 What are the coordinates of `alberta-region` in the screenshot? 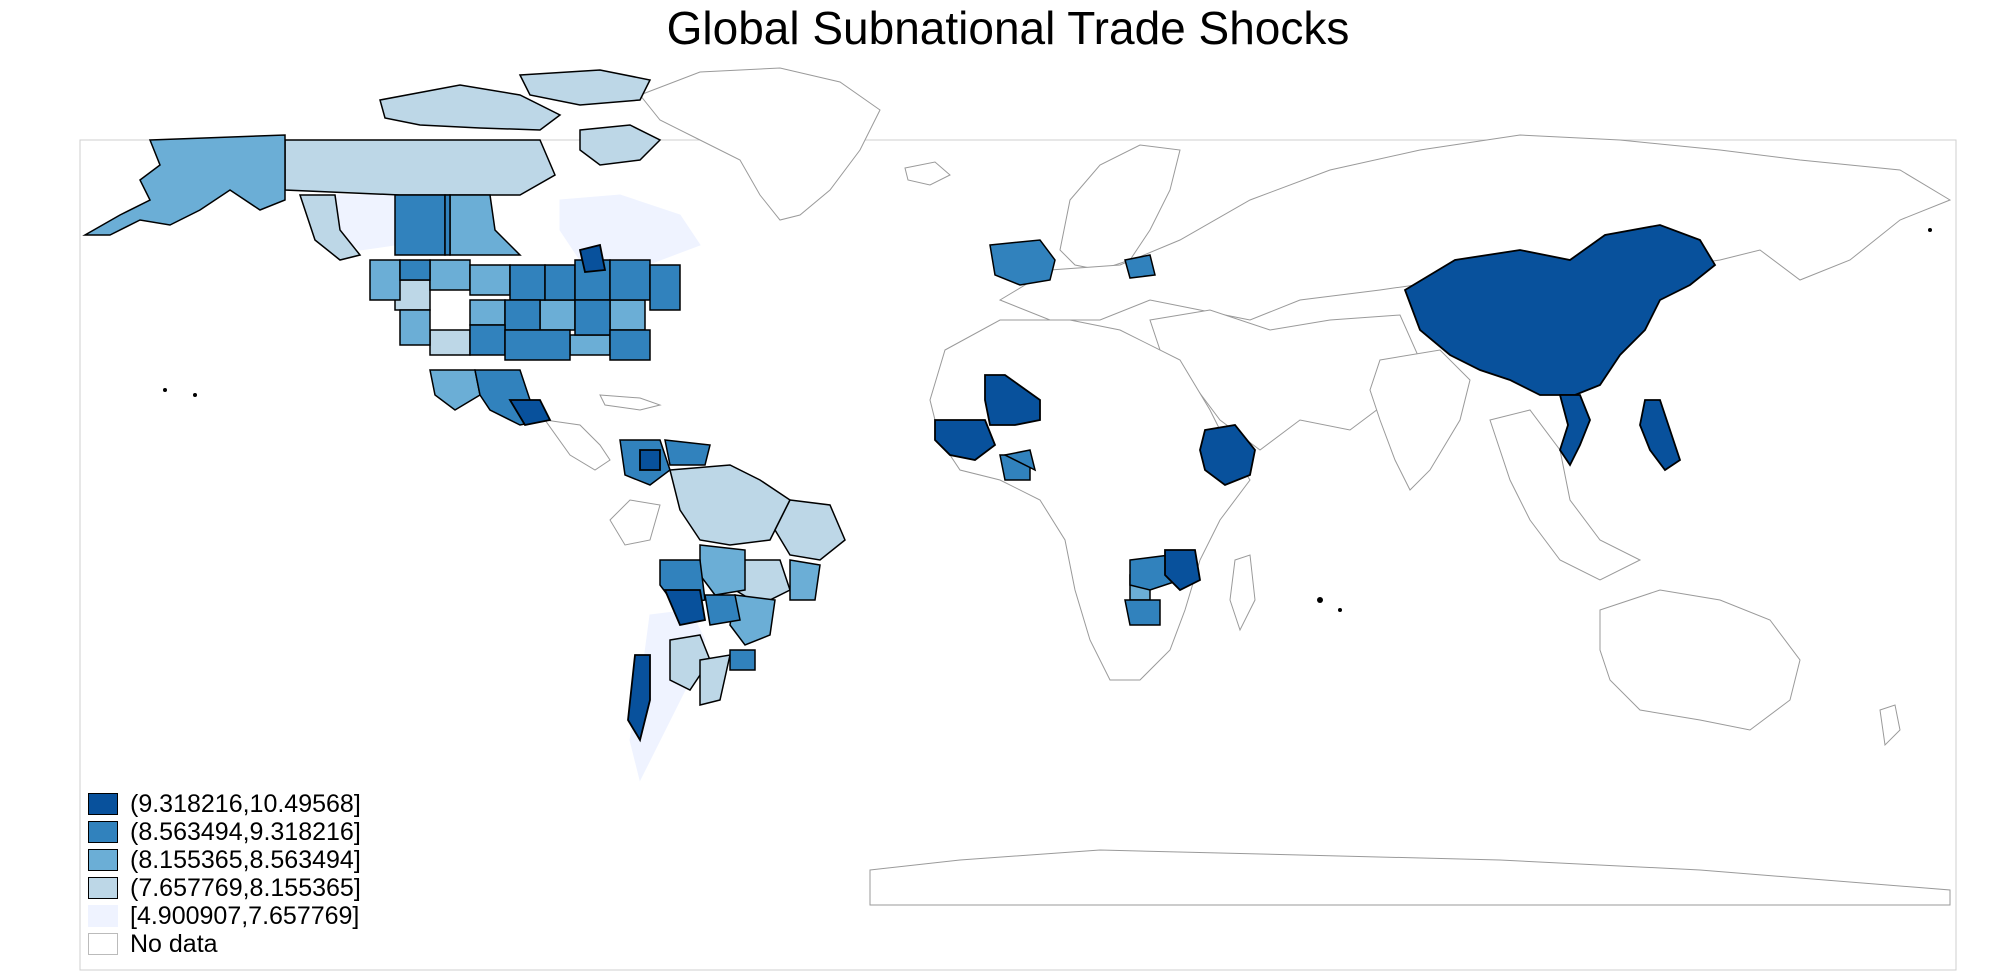 It's located at (420, 225).